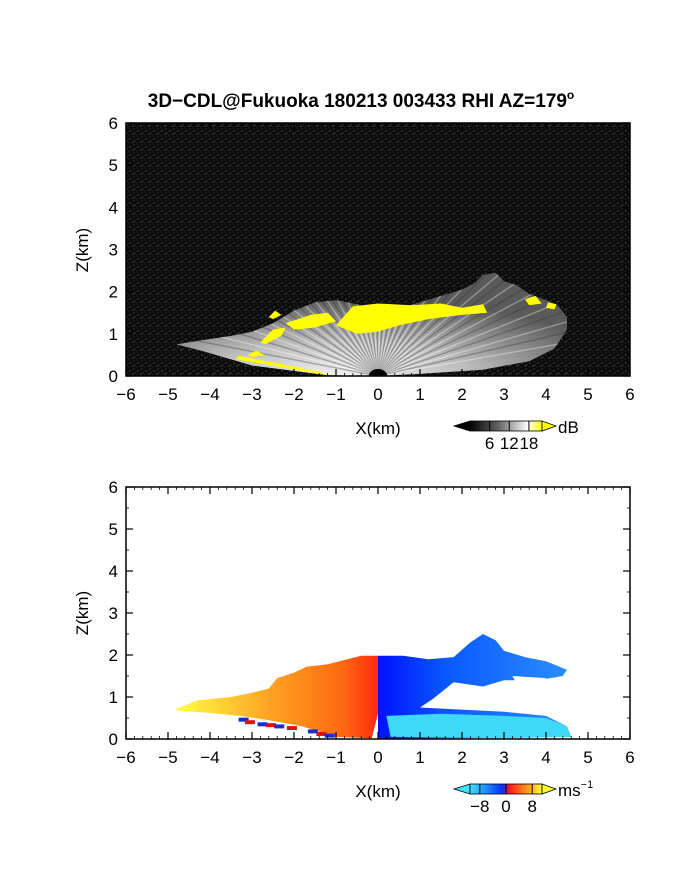  I want to click on velocity-xtick-label: −4, so click(209, 757).